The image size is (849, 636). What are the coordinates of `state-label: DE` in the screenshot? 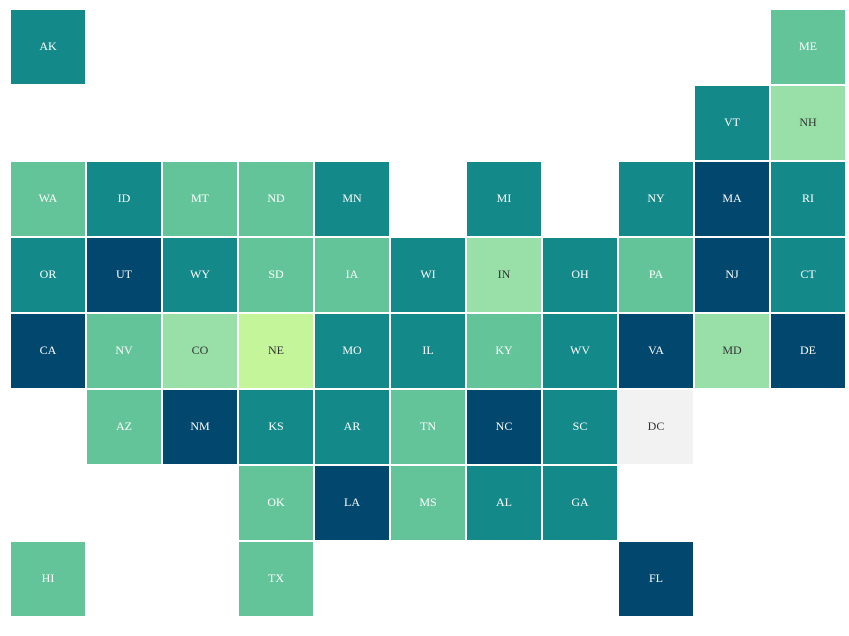 It's located at (808, 350).